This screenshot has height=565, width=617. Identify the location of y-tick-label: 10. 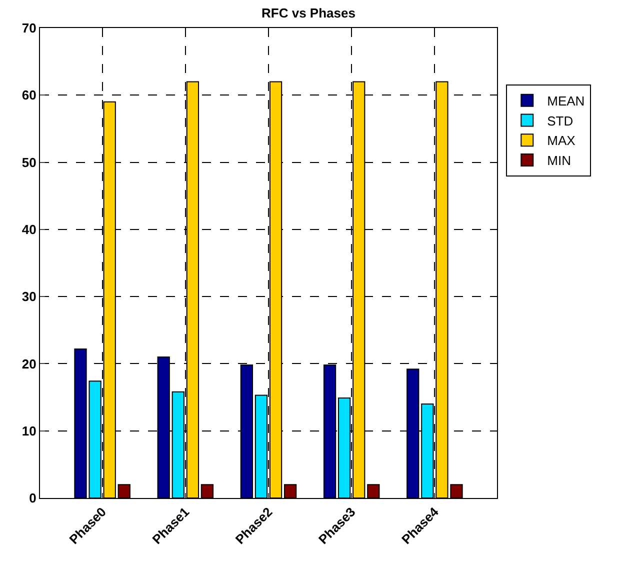
(29, 430).